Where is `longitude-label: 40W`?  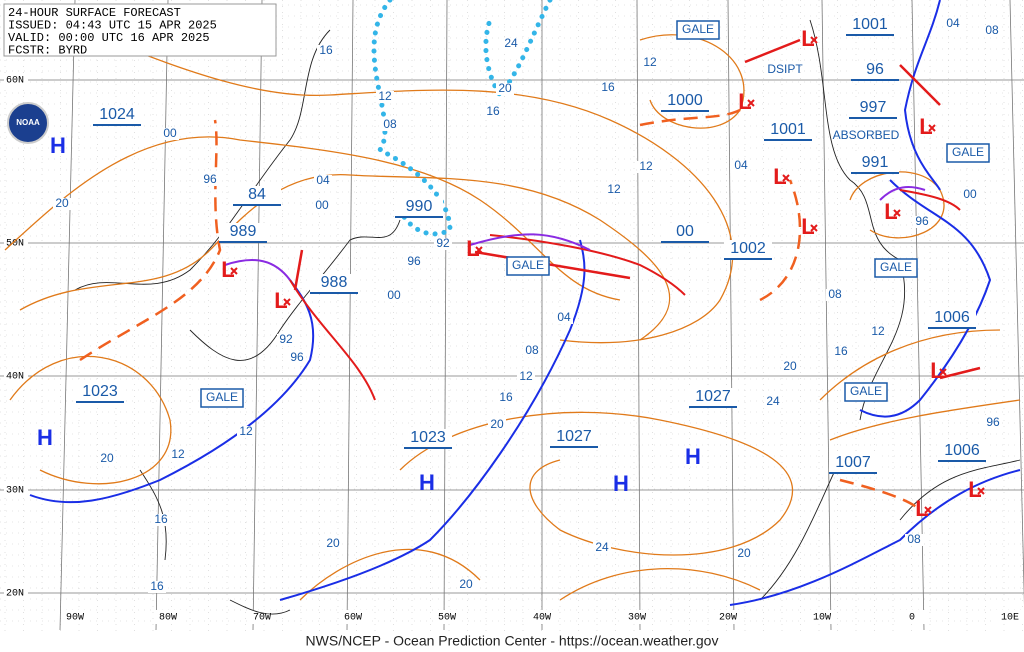
longitude-label: 40W is located at coordinates (542, 618).